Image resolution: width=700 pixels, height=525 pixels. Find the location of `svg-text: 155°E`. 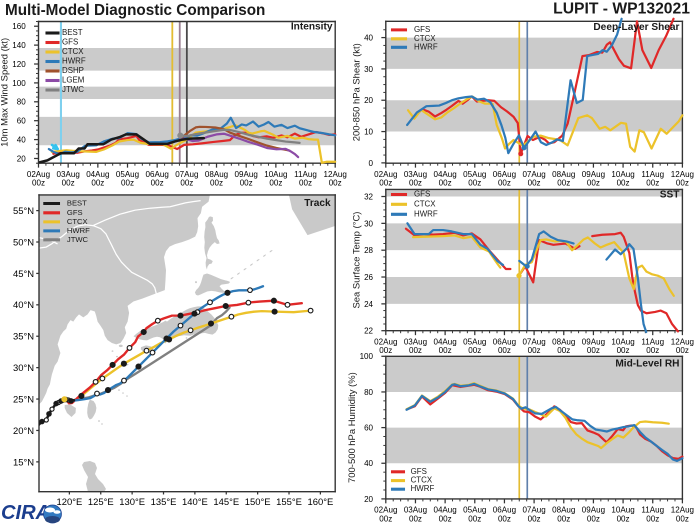

svg-text: 155°E is located at coordinates (289, 502).